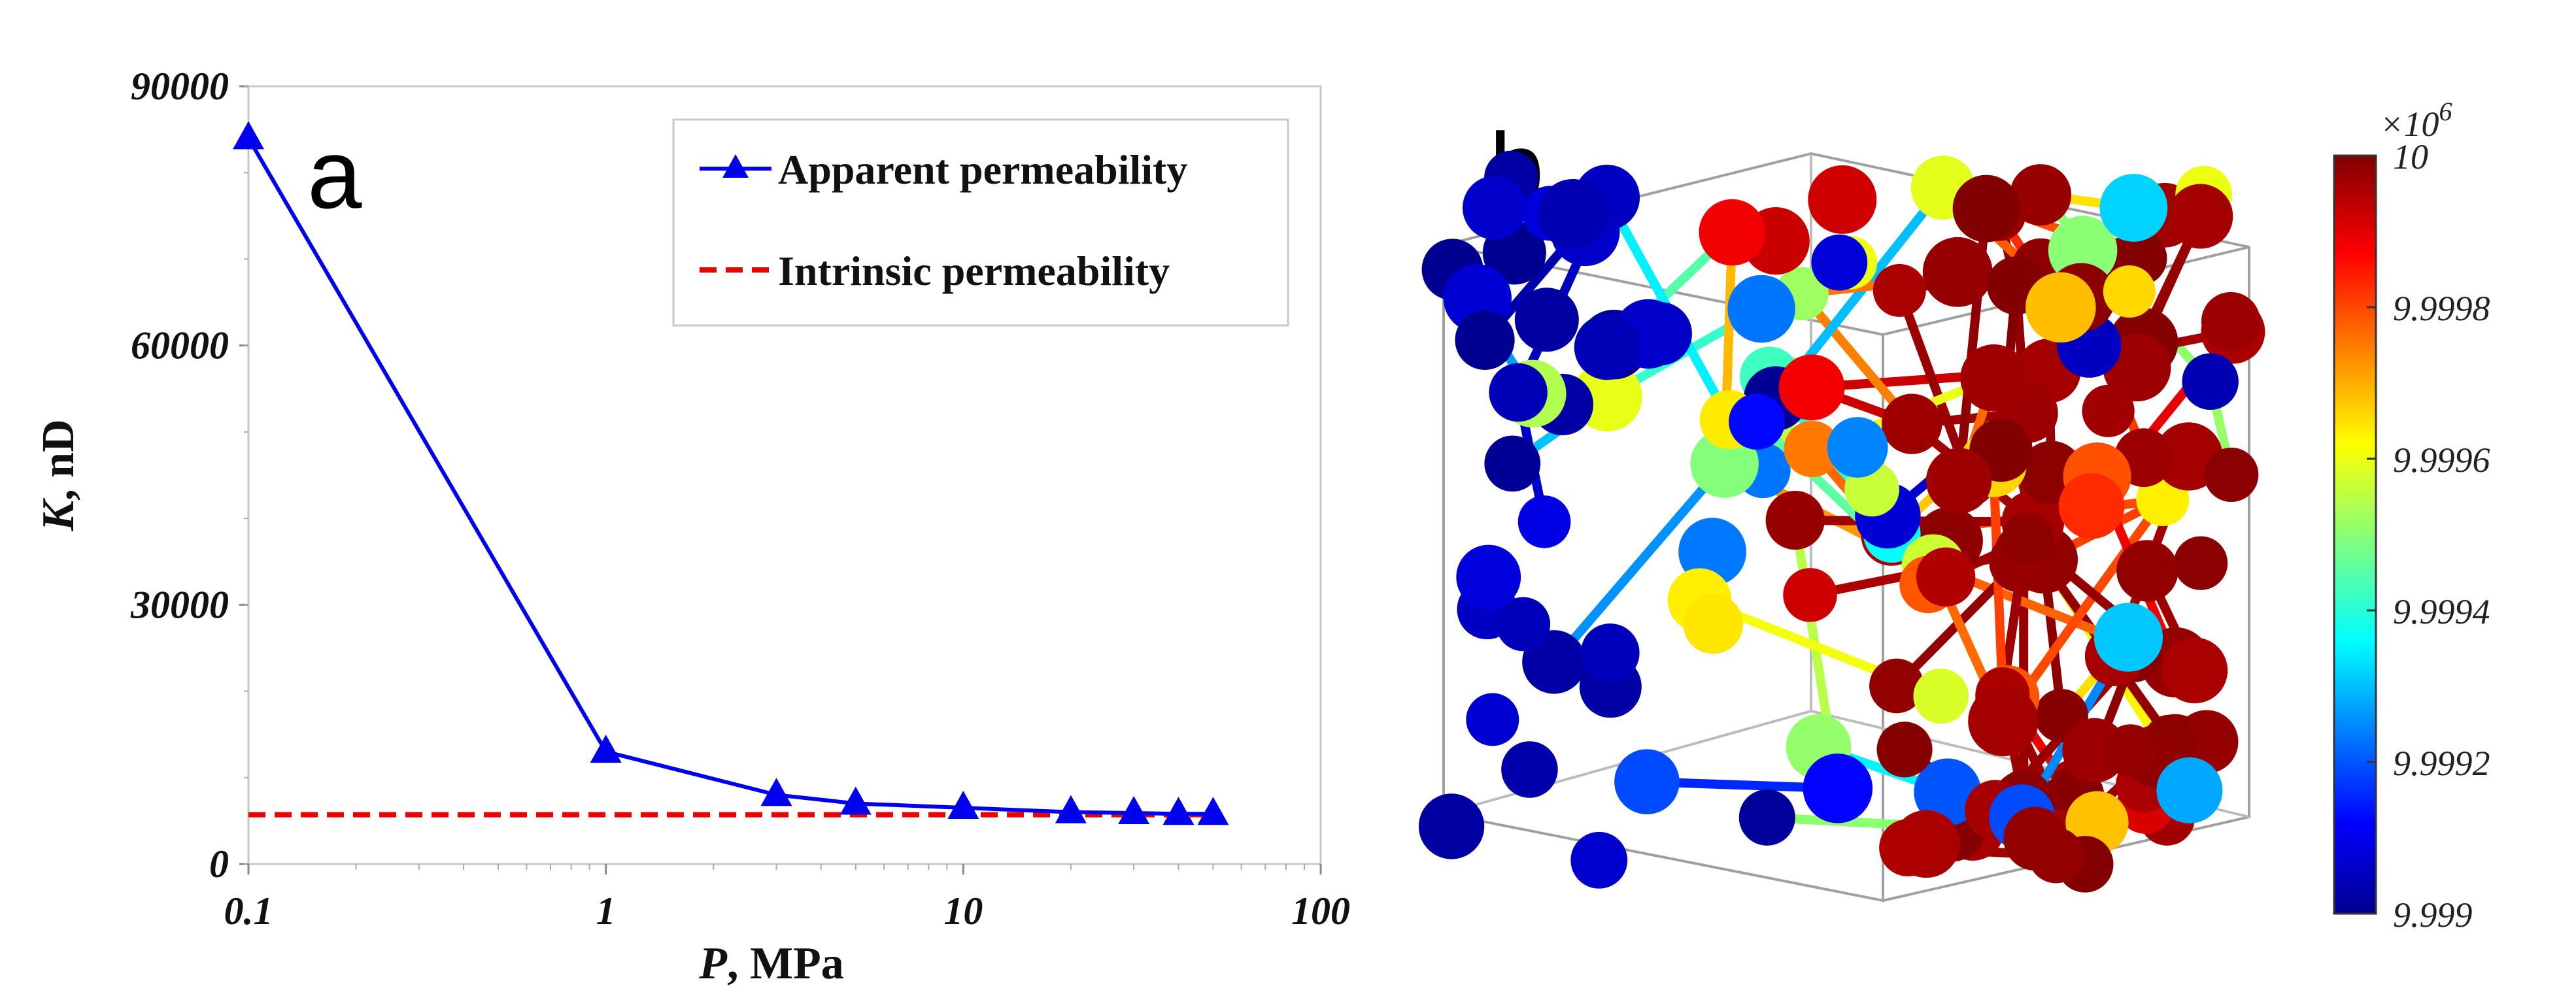 Image resolution: width=2576 pixels, height=996 pixels. I want to click on y-axis-label-unit: , nD, so click(58, 459).